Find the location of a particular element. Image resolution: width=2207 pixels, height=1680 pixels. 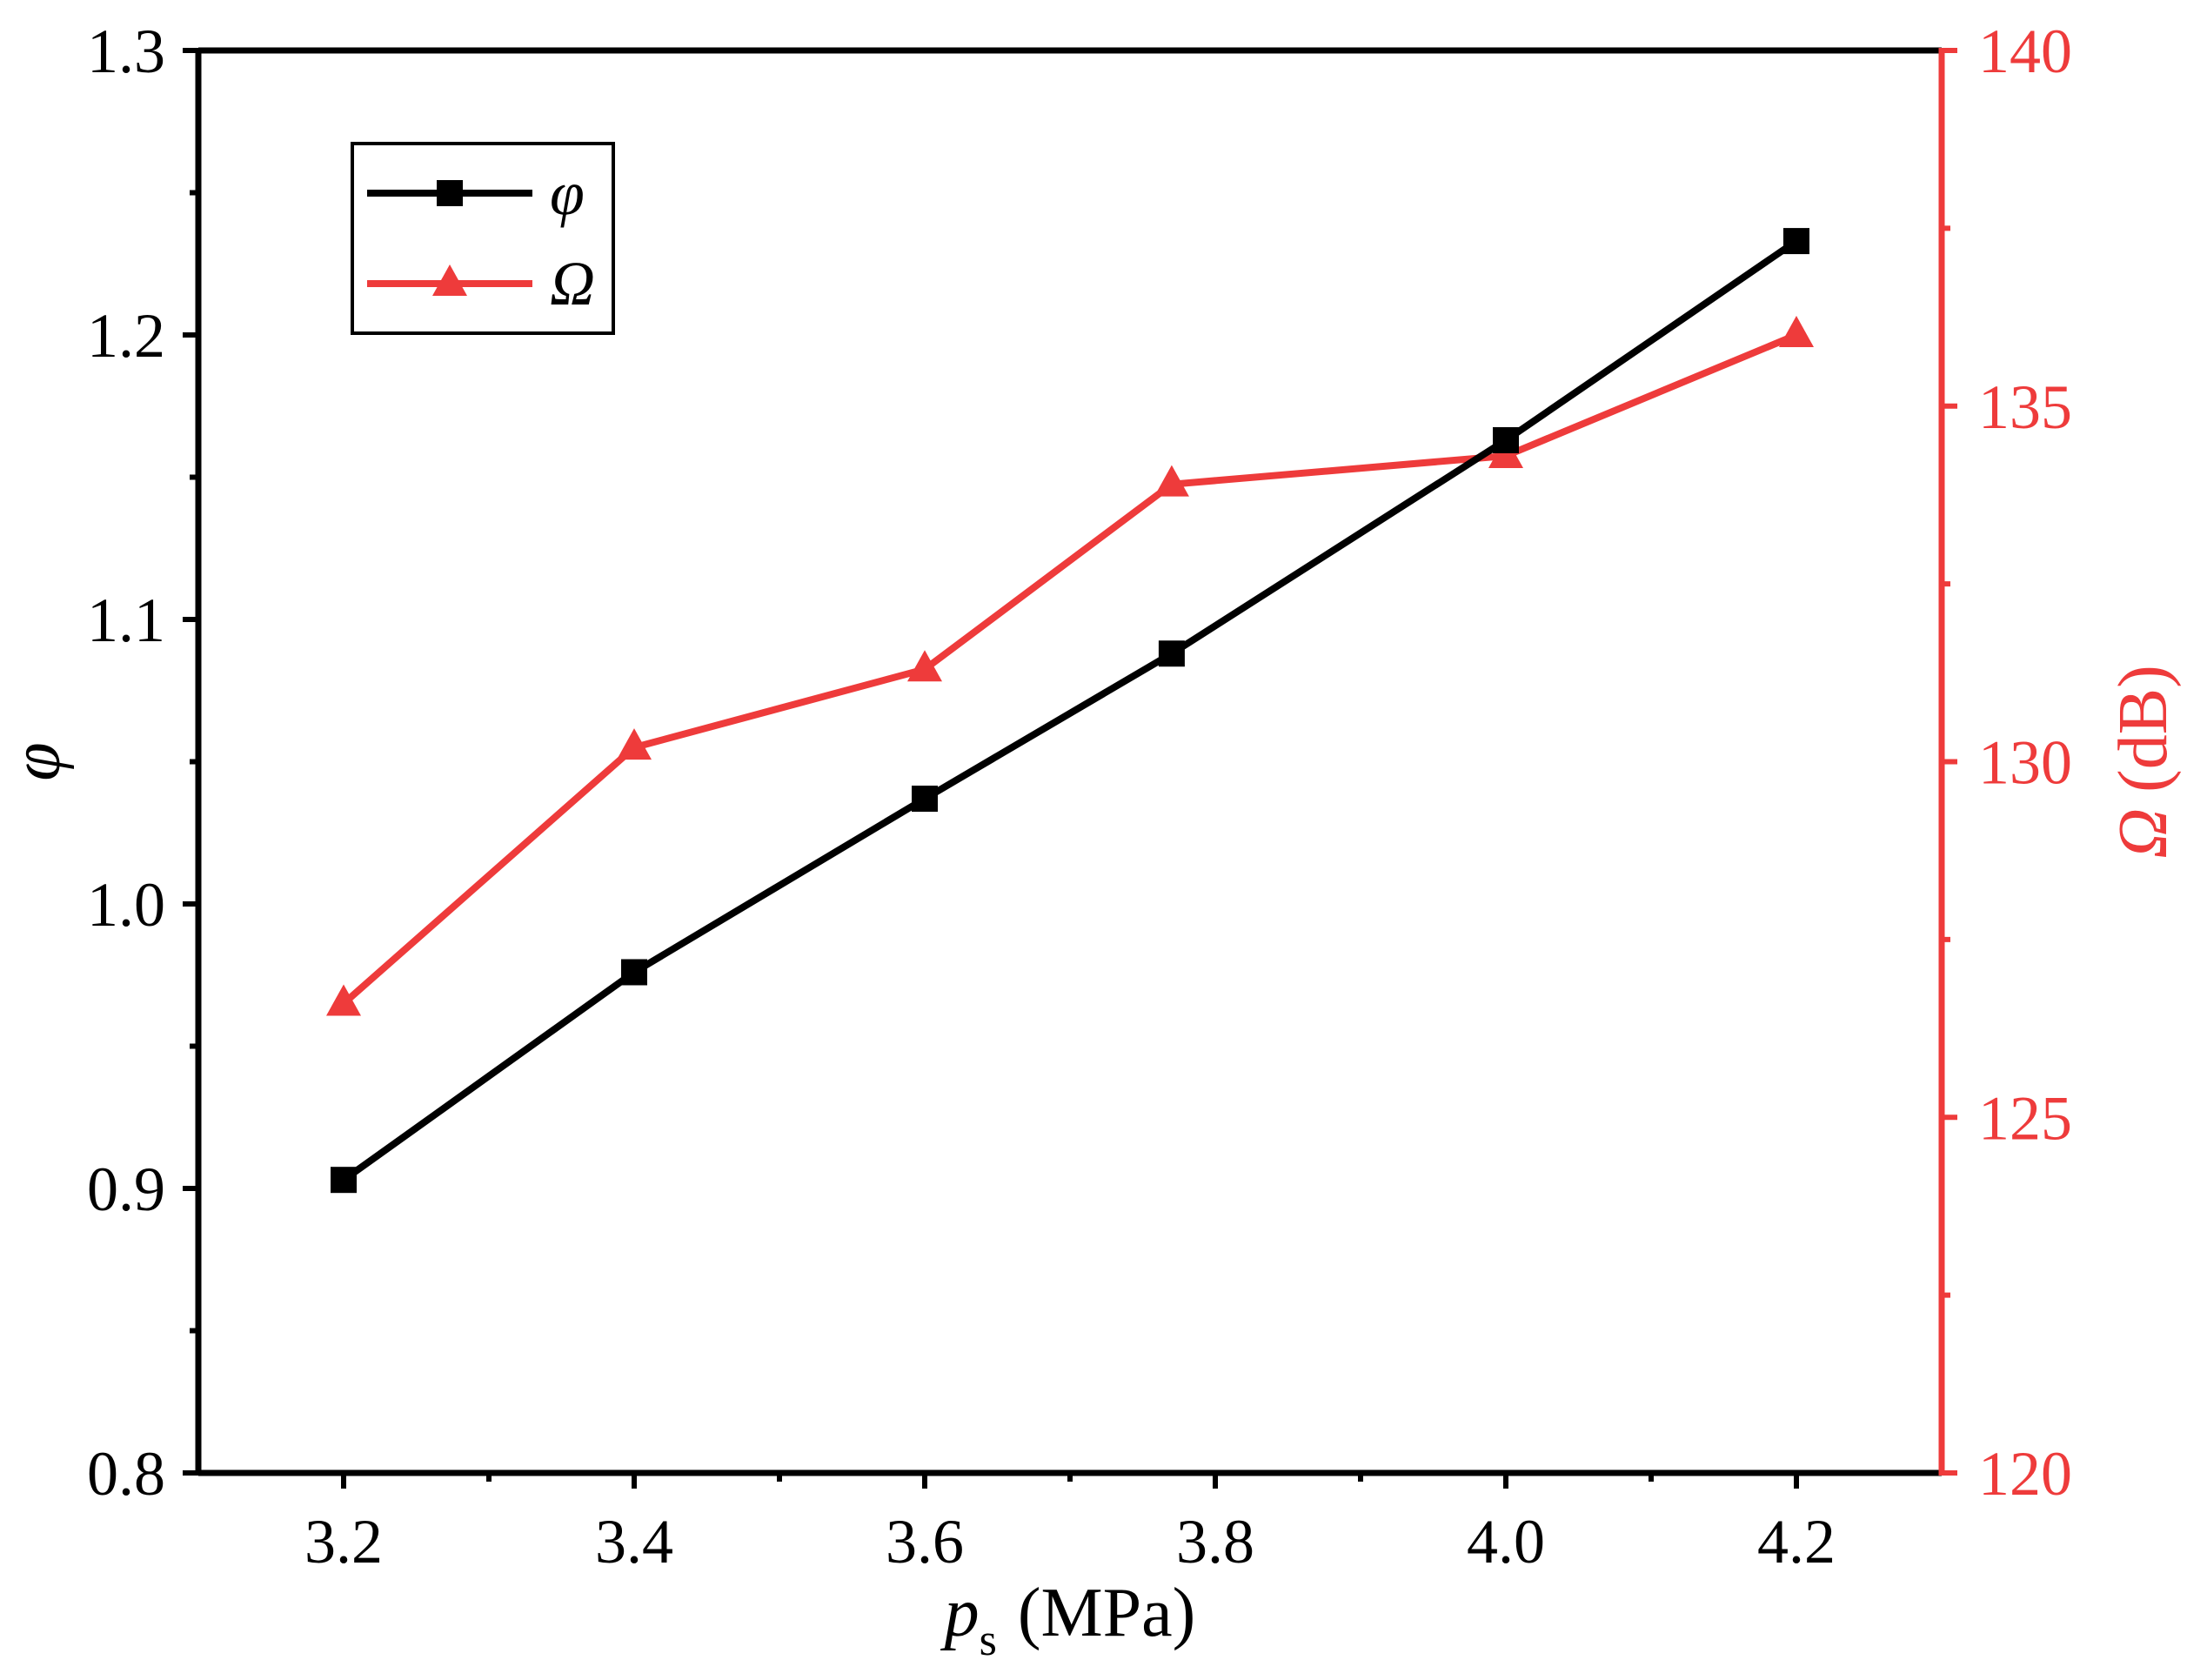

y-left-tick-label: 0.9 is located at coordinates (126, 1189).